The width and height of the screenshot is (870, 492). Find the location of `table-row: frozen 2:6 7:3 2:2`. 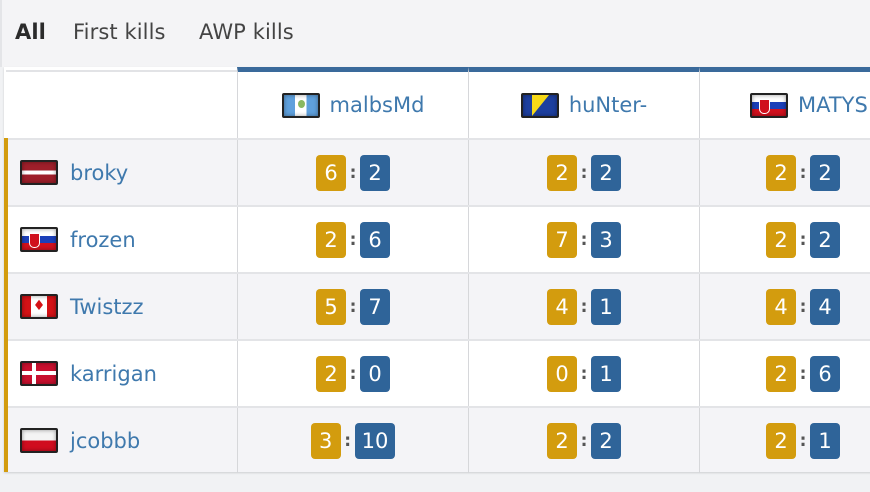

table-row: frozen 2:6 7:3 2:2 is located at coordinates (437, 238).